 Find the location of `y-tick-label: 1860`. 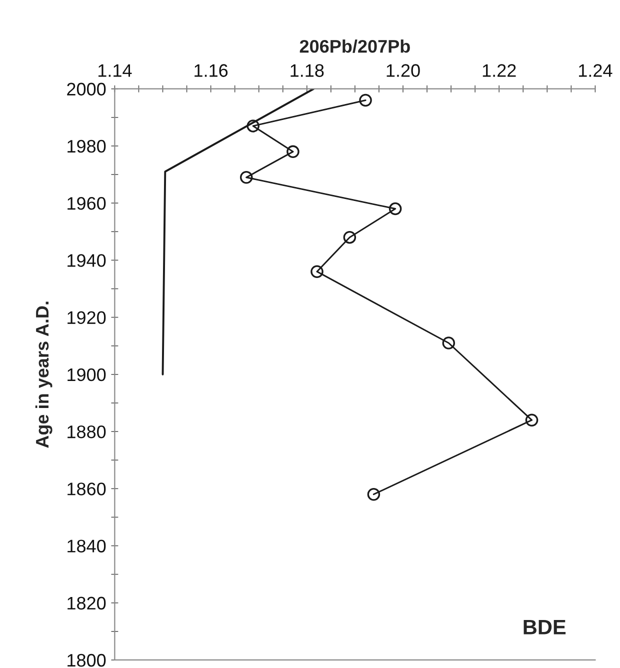

y-tick-label: 1860 is located at coordinates (87, 489).